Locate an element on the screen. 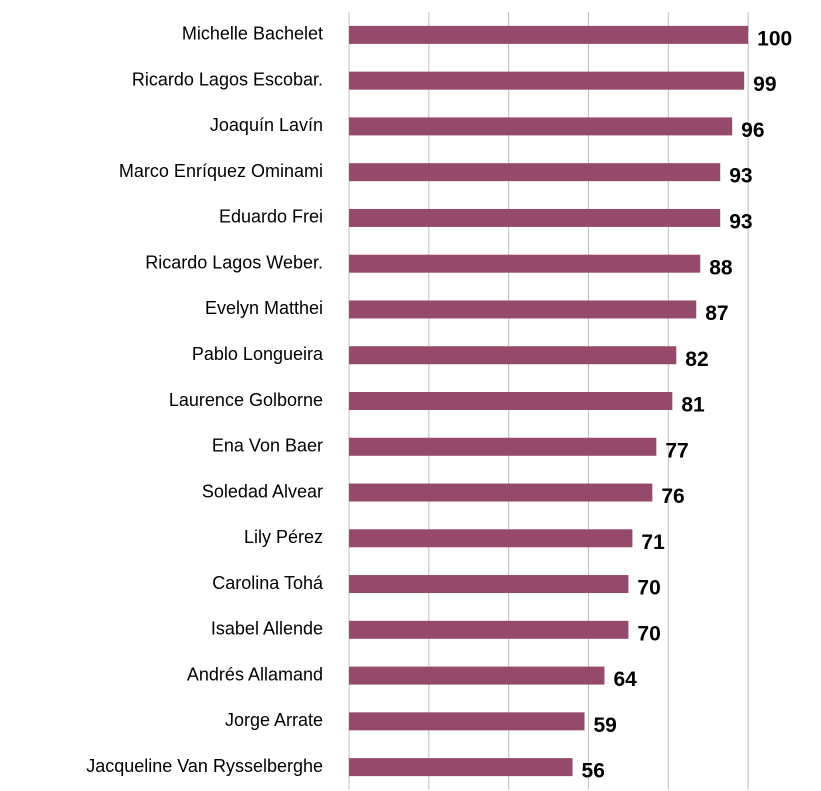 Image resolution: width=821 pixels, height=791 pixels. category-label: Joaquín Lavín is located at coordinates (266, 125).